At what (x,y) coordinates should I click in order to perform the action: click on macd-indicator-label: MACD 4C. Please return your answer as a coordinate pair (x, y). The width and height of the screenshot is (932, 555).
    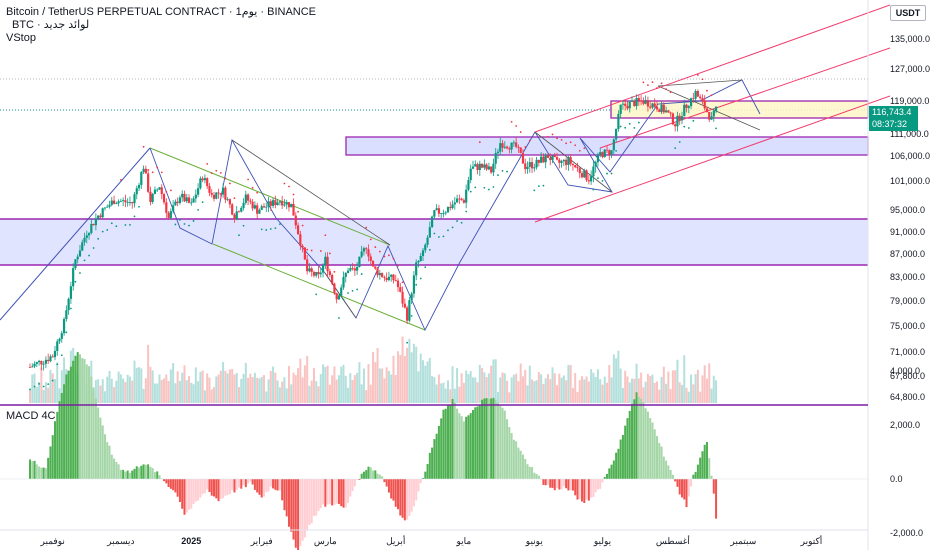
    Looking at the image, I should click on (31, 416).